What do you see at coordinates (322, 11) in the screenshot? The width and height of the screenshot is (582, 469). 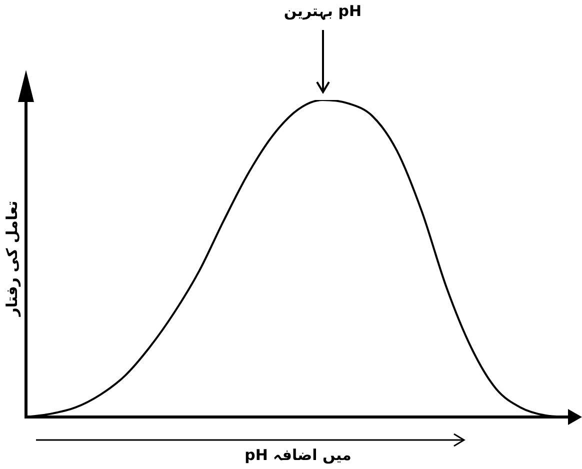 I see `text: بہترین pH` at bounding box center [322, 11].